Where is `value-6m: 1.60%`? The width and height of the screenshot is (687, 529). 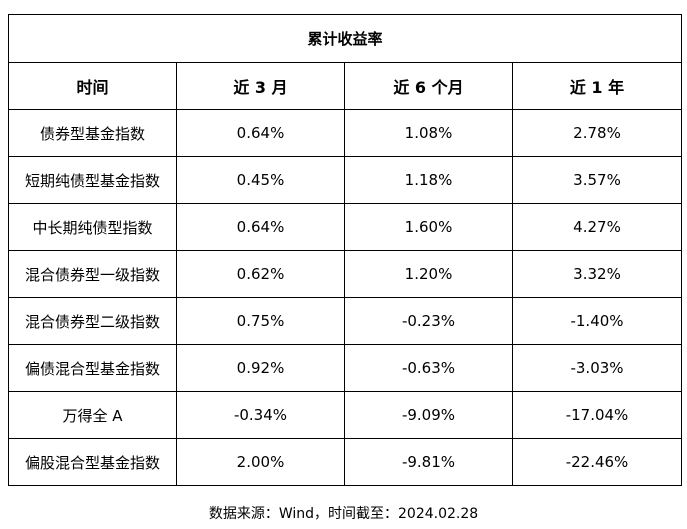
value-6m: 1.60% is located at coordinates (428, 227).